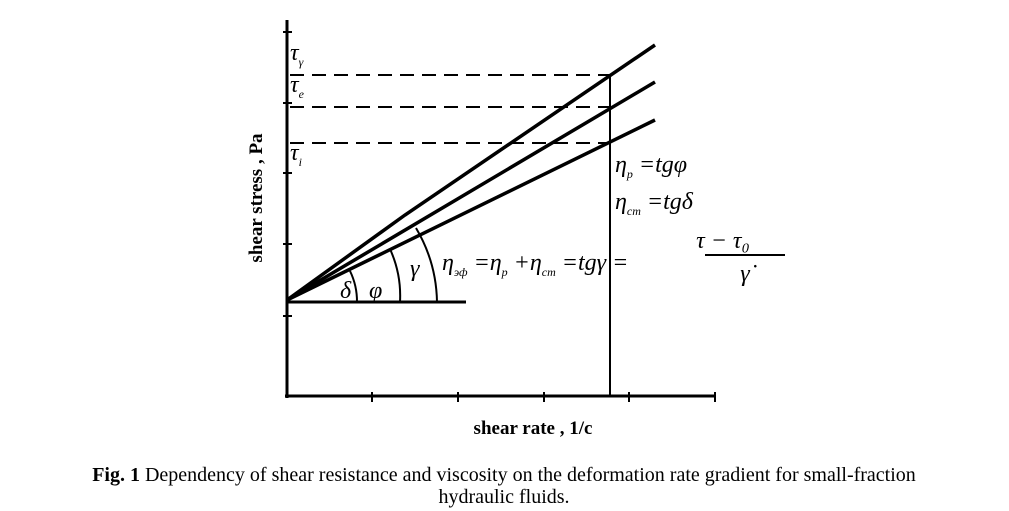  What do you see at coordinates (748, 274) in the screenshot?
I see `denominator: γ̇` at bounding box center [748, 274].